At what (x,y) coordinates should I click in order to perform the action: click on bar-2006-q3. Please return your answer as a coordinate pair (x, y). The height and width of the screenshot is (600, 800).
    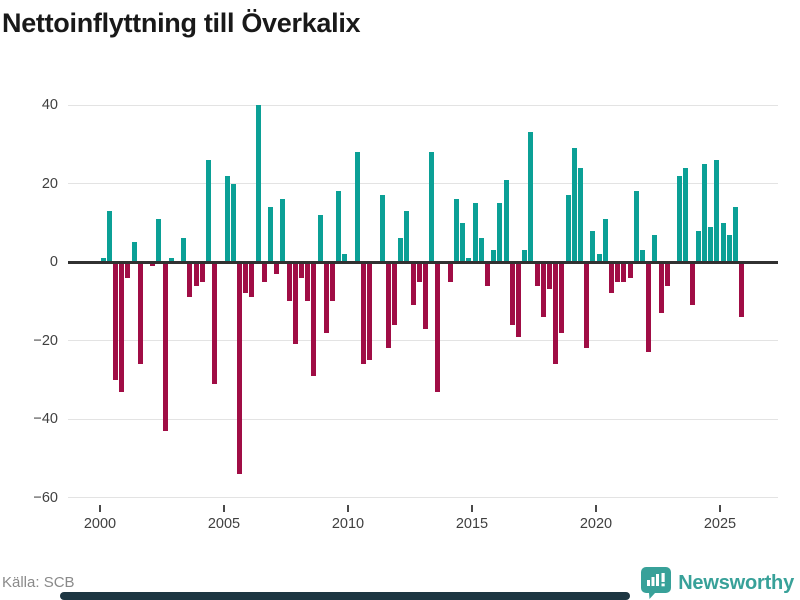
    Looking at the image, I should click on (264, 272).